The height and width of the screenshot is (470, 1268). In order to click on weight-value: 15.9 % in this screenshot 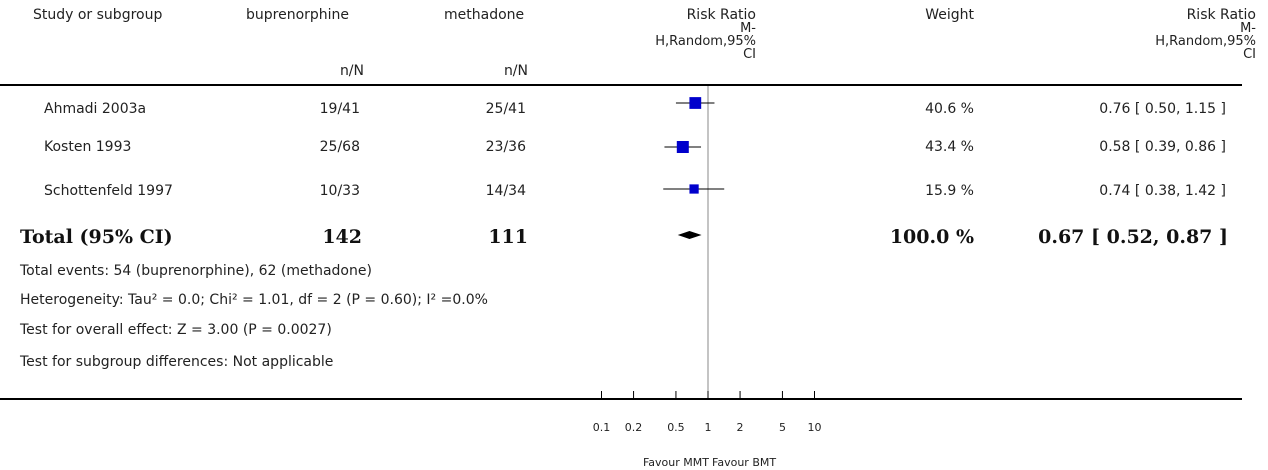, I will do `click(949, 191)`.